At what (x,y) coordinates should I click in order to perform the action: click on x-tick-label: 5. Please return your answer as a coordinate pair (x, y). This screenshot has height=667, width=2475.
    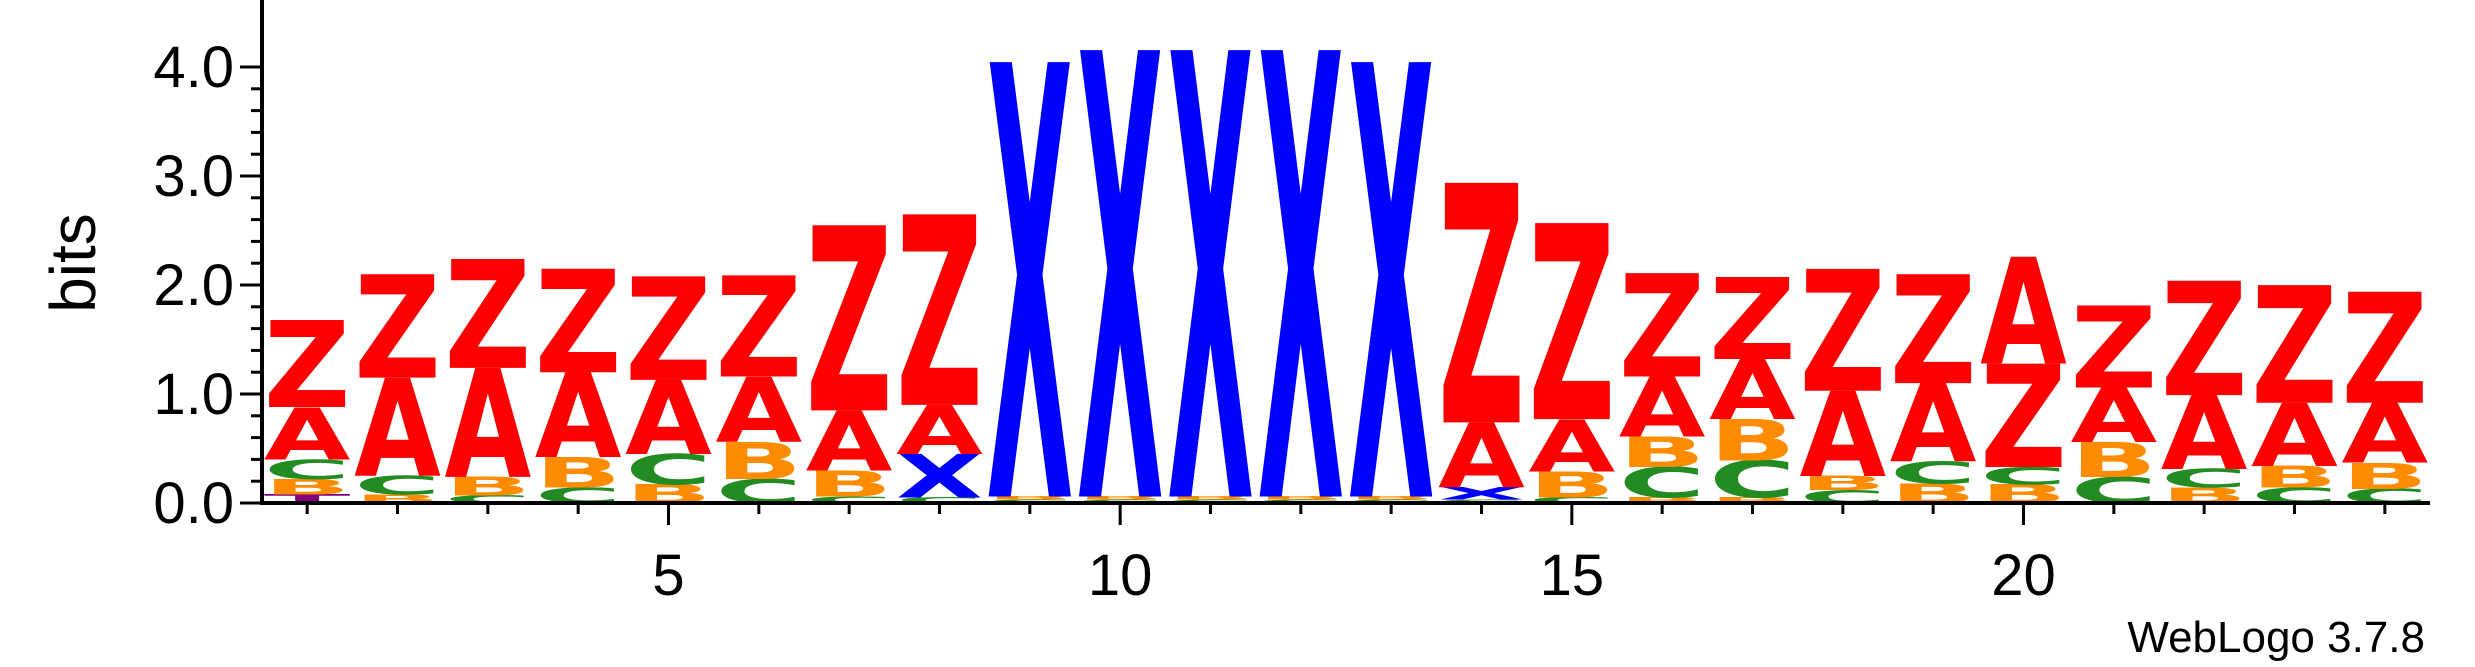
    Looking at the image, I should click on (668, 575).